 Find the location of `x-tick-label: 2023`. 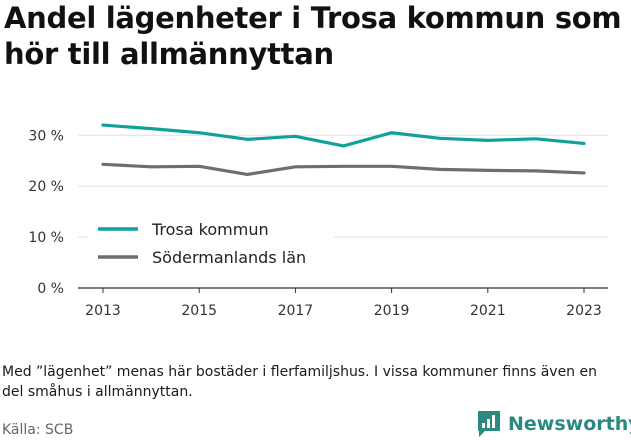

x-tick-label: 2023 is located at coordinates (584, 311).